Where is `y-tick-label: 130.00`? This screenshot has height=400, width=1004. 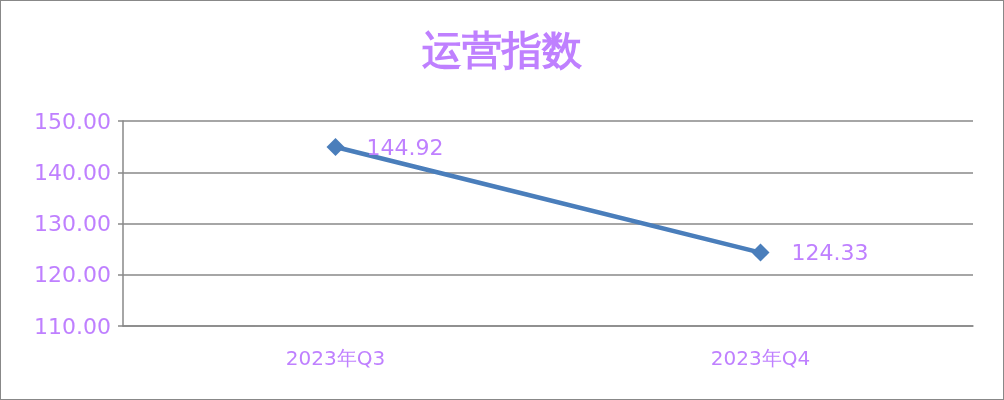
y-tick-label: 130.00 is located at coordinates (72, 223).